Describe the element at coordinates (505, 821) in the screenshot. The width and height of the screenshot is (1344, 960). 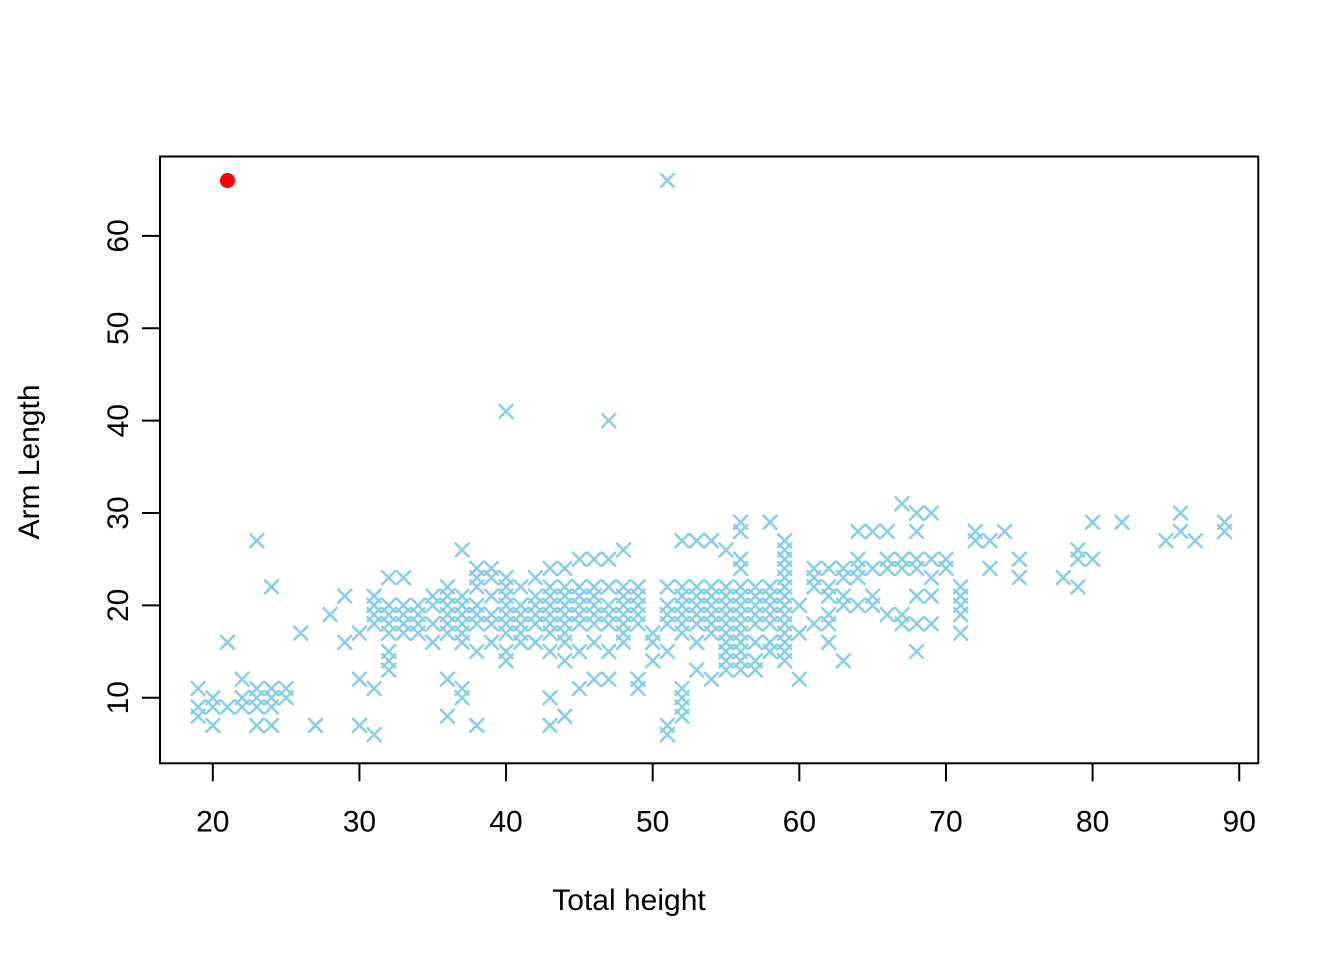
I see `x-axis-tick-label: 40` at that location.